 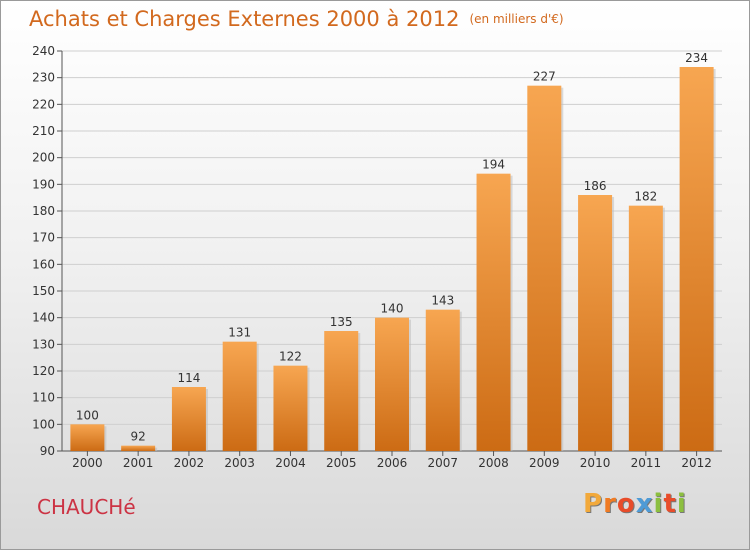 What do you see at coordinates (189, 463) in the screenshot?
I see `x-tick-label: 2002` at bounding box center [189, 463].